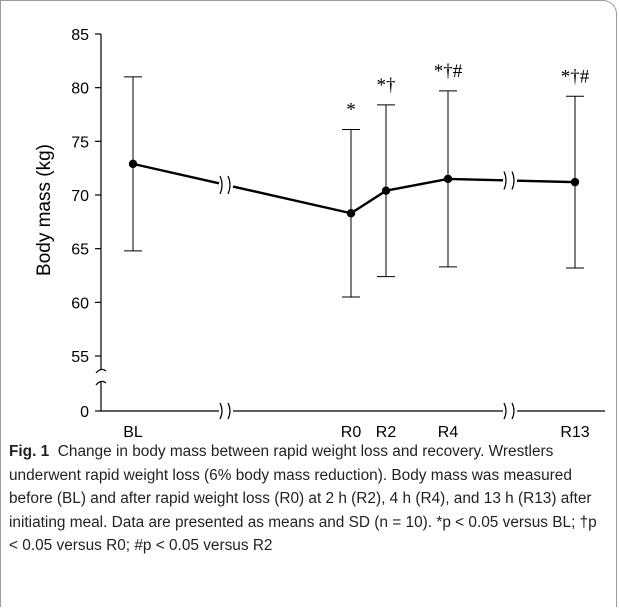 The height and width of the screenshot is (609, 619). Describe the element at coordinates (386, 190) in the screenshot. I see `data-point-R2` at that location.